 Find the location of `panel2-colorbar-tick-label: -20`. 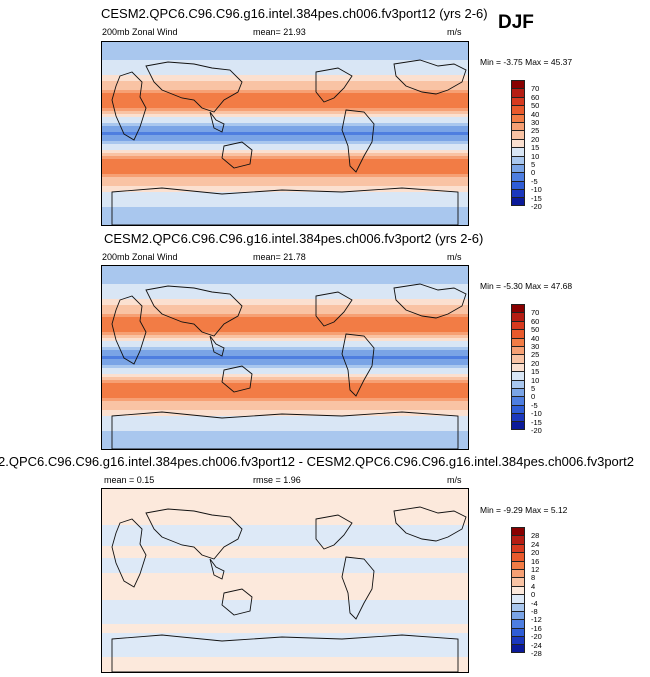

panel2-colorbar-tick-label: -20 is located at coordinates (536, 430).